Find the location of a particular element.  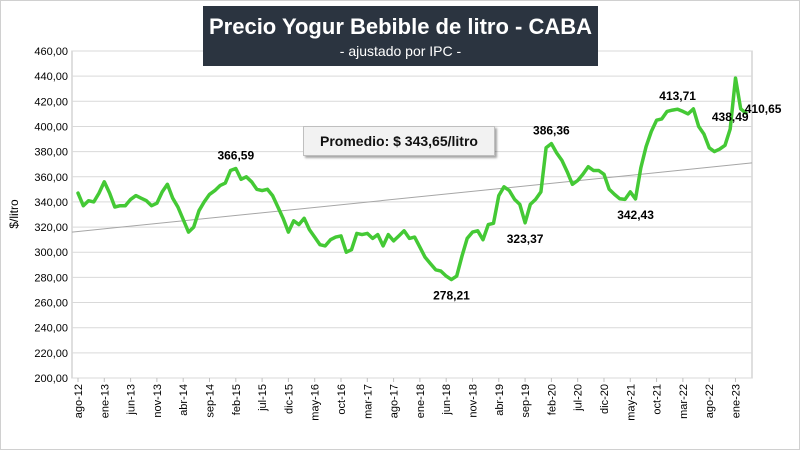

x-tick-label: ene-18 is located at coordinates (421, 401).